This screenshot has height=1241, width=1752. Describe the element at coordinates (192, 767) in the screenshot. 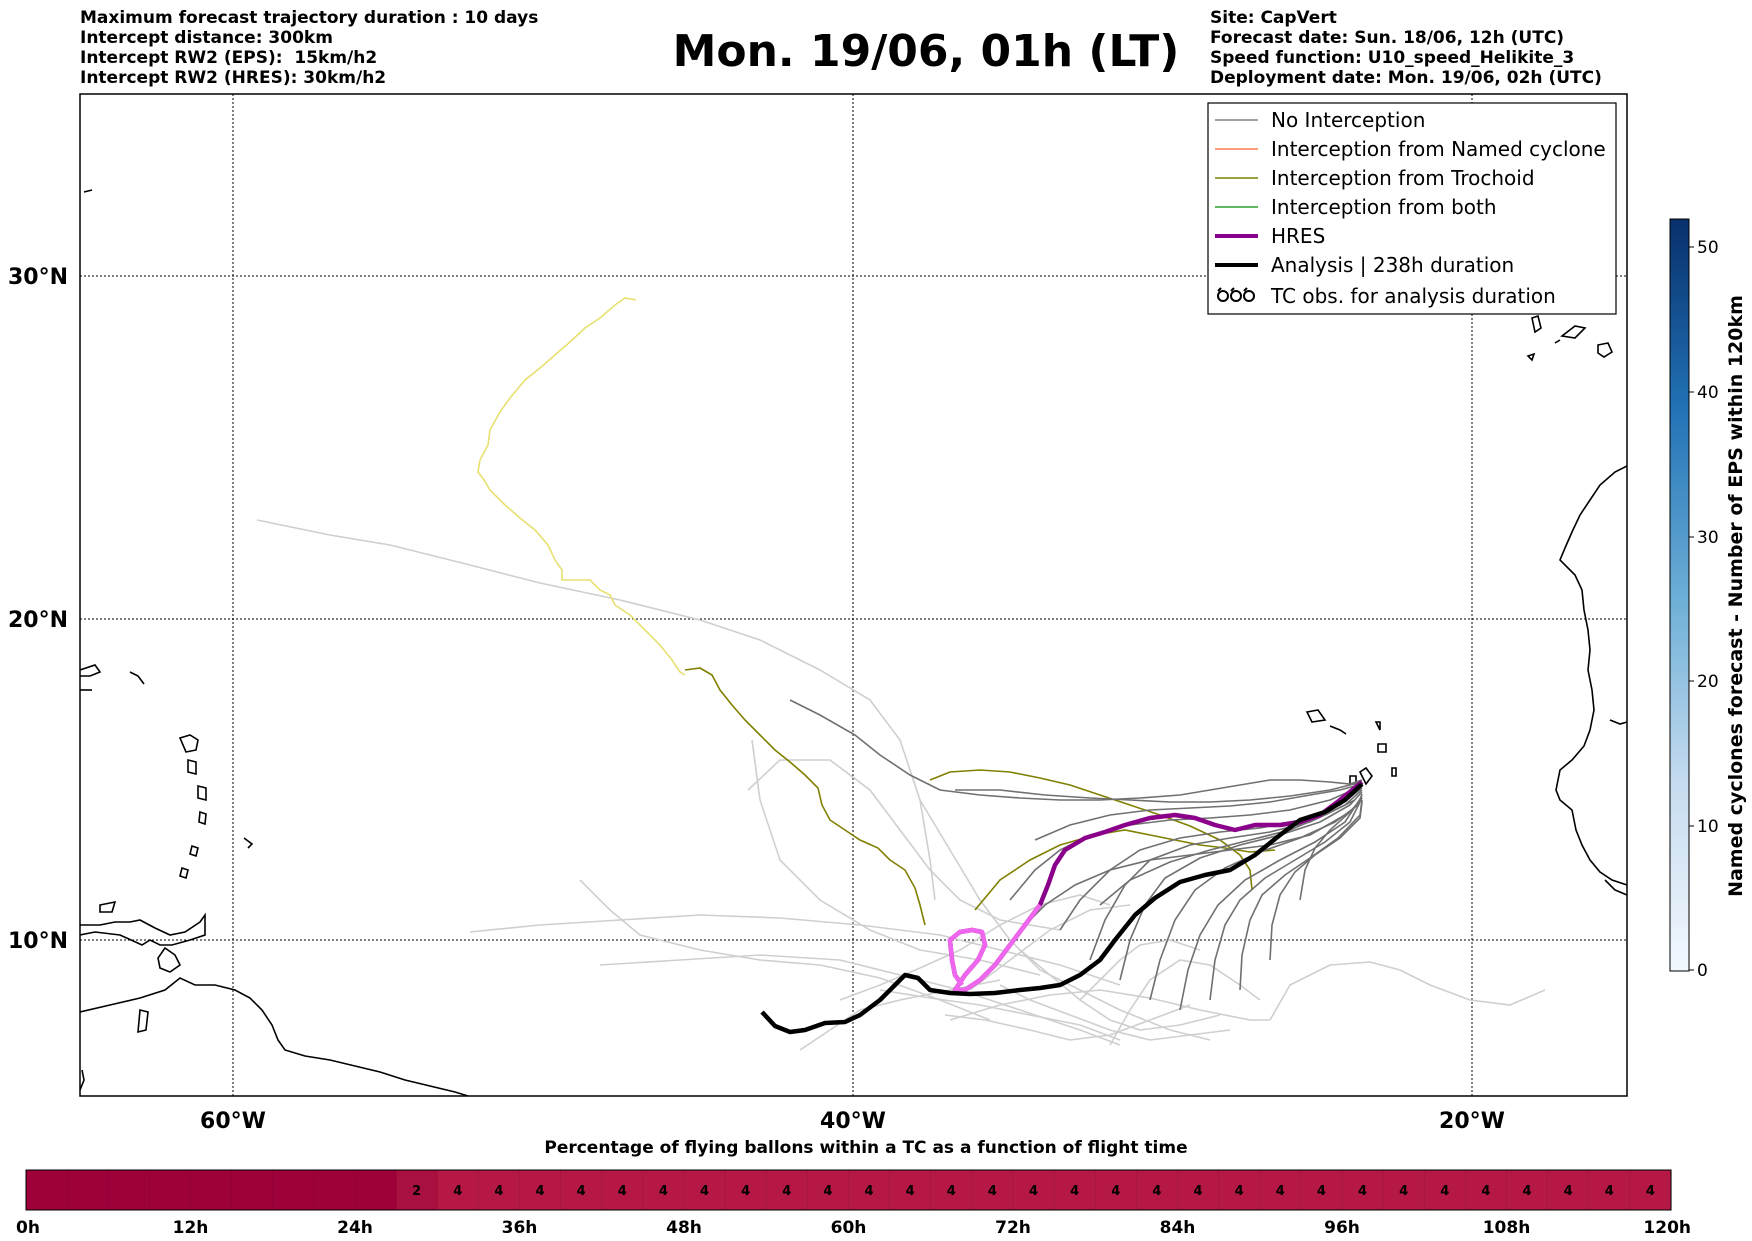

I see `coast-island-h` at that location.